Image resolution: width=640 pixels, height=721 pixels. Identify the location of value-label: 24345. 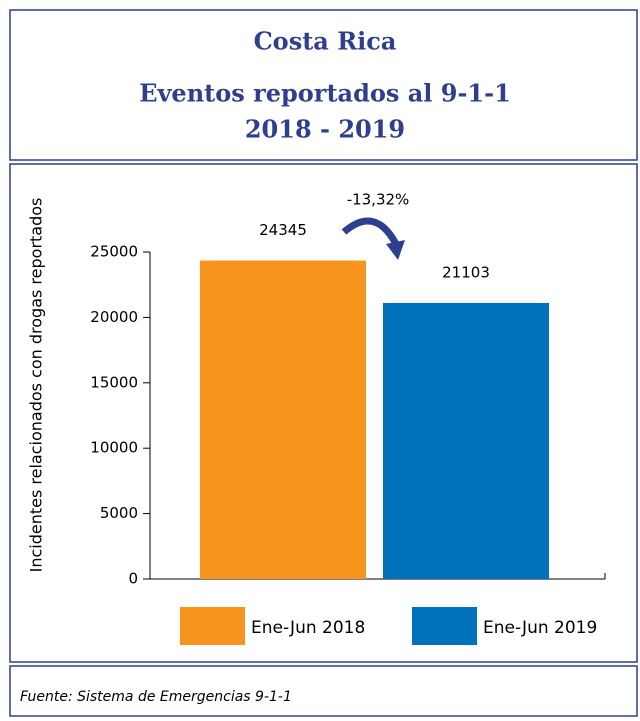
(283, 230).